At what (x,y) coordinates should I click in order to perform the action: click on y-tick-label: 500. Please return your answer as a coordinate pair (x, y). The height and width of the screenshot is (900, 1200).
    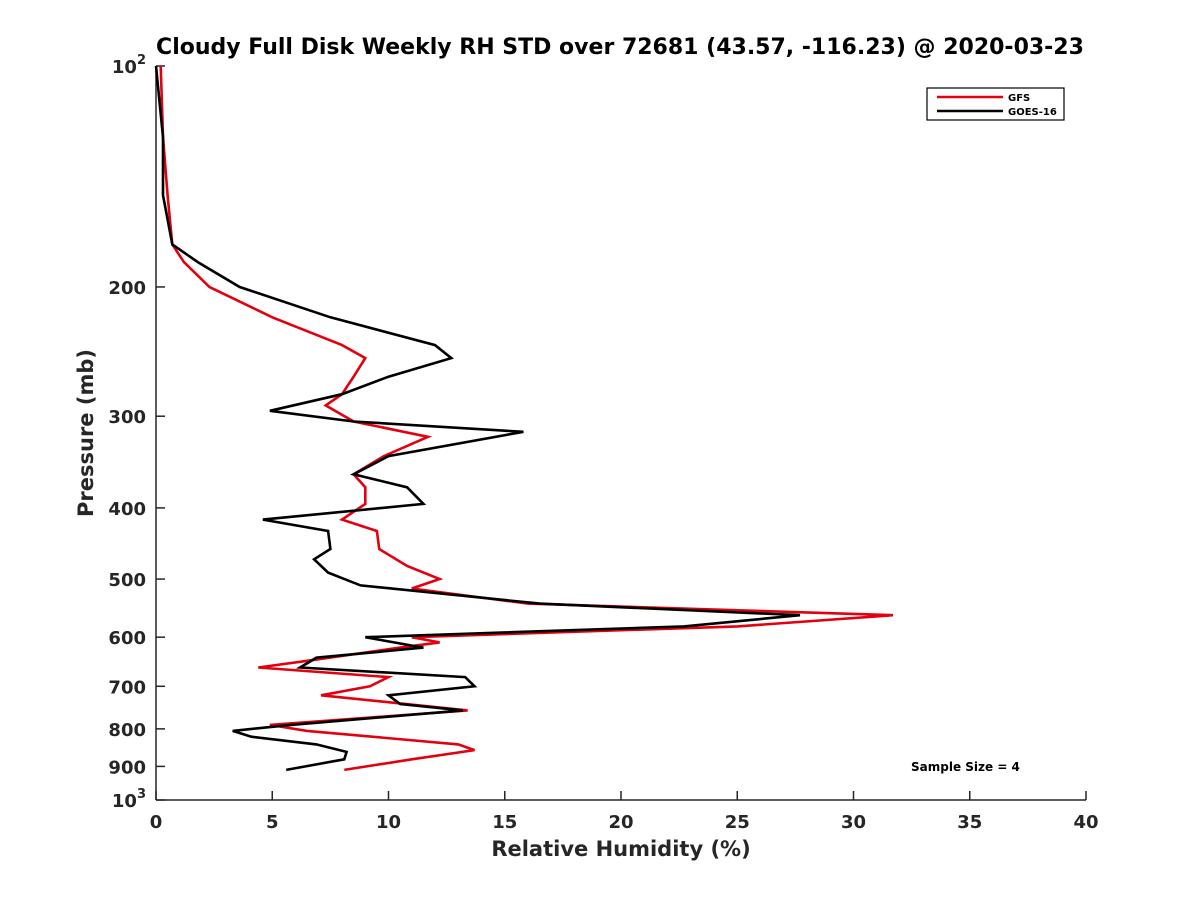
    Looking at the image, I should click on (127, 580).